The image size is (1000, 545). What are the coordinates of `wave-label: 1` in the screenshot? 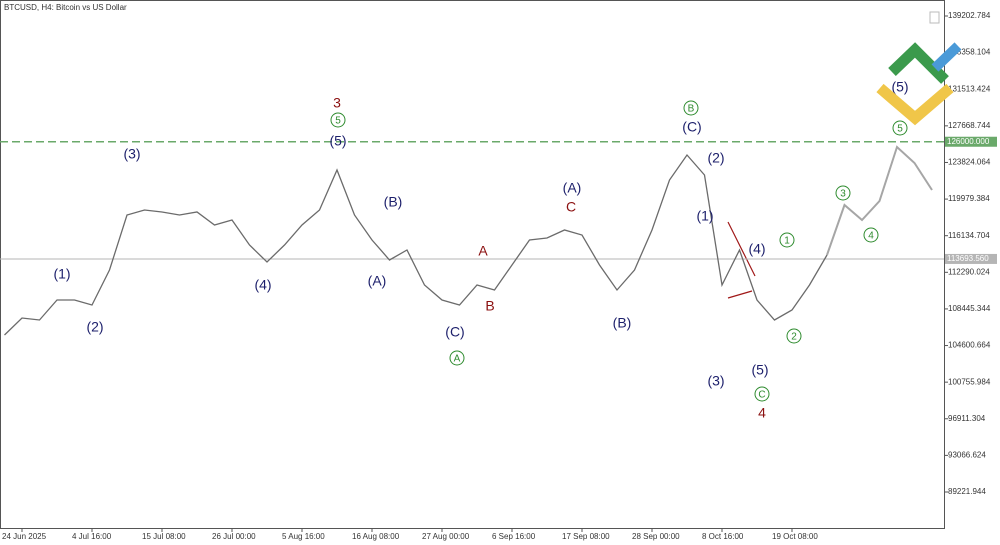 It's located at (787, 241).